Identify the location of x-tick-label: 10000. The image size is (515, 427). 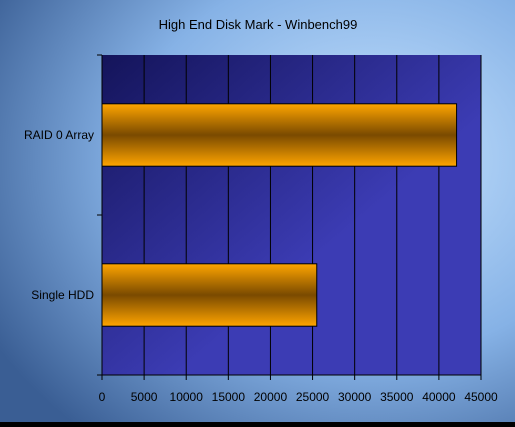
(187, 397).